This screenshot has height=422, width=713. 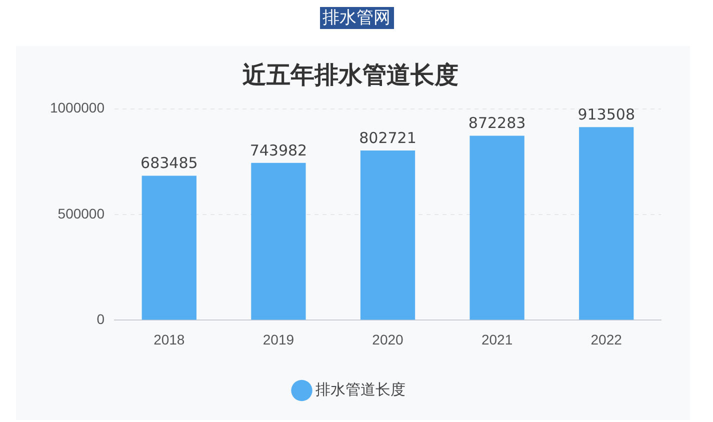 I want to click on x-tick-label: 2021, so click(x=497, y=339).